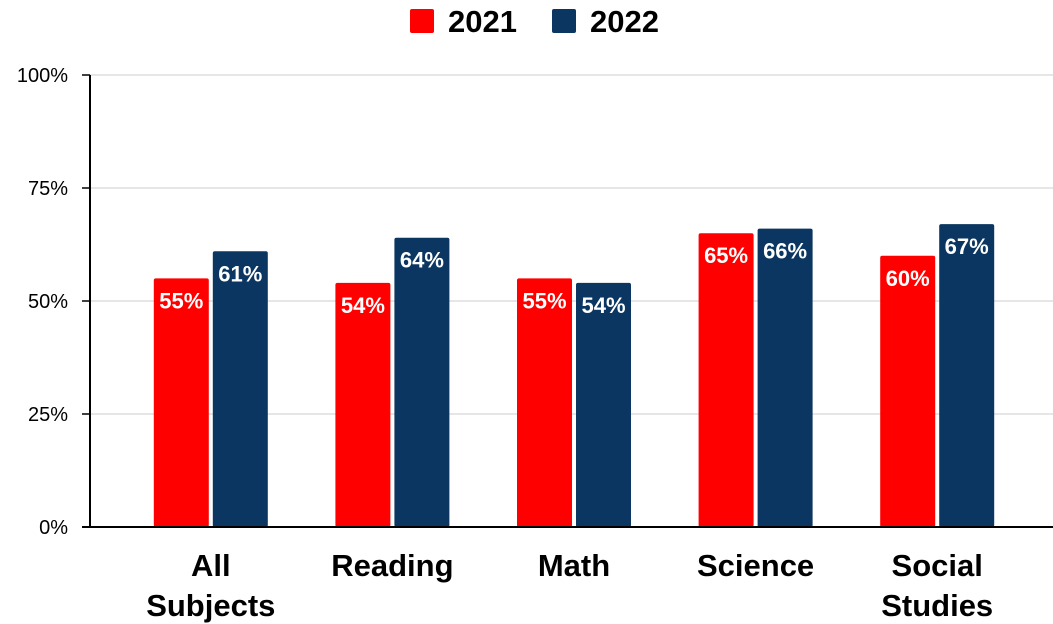 This screenshot has height=624, width=1053. Describe the element at coordinates (544, 300) in the screenshot. I see `data-label-2021-2: 55%` at that location.